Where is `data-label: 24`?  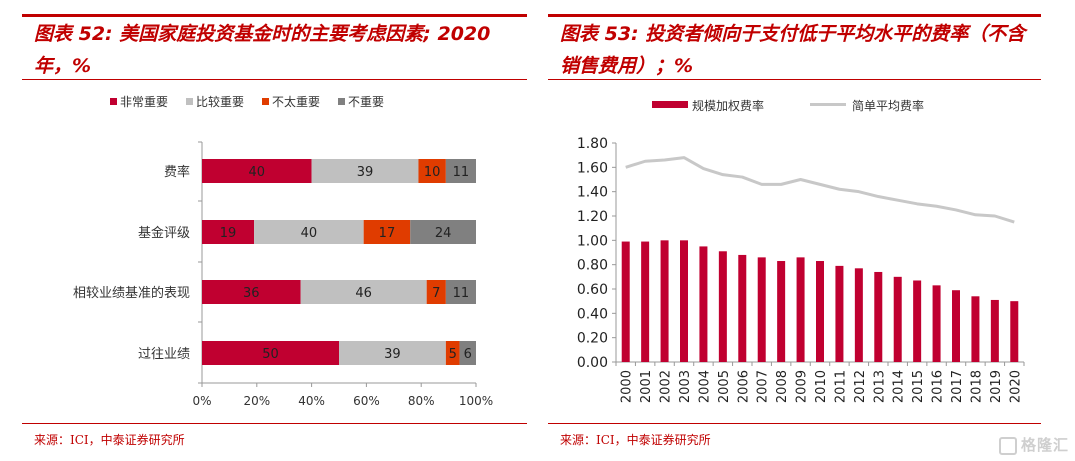 data-label: 24 is located at coordinates (443, 233).